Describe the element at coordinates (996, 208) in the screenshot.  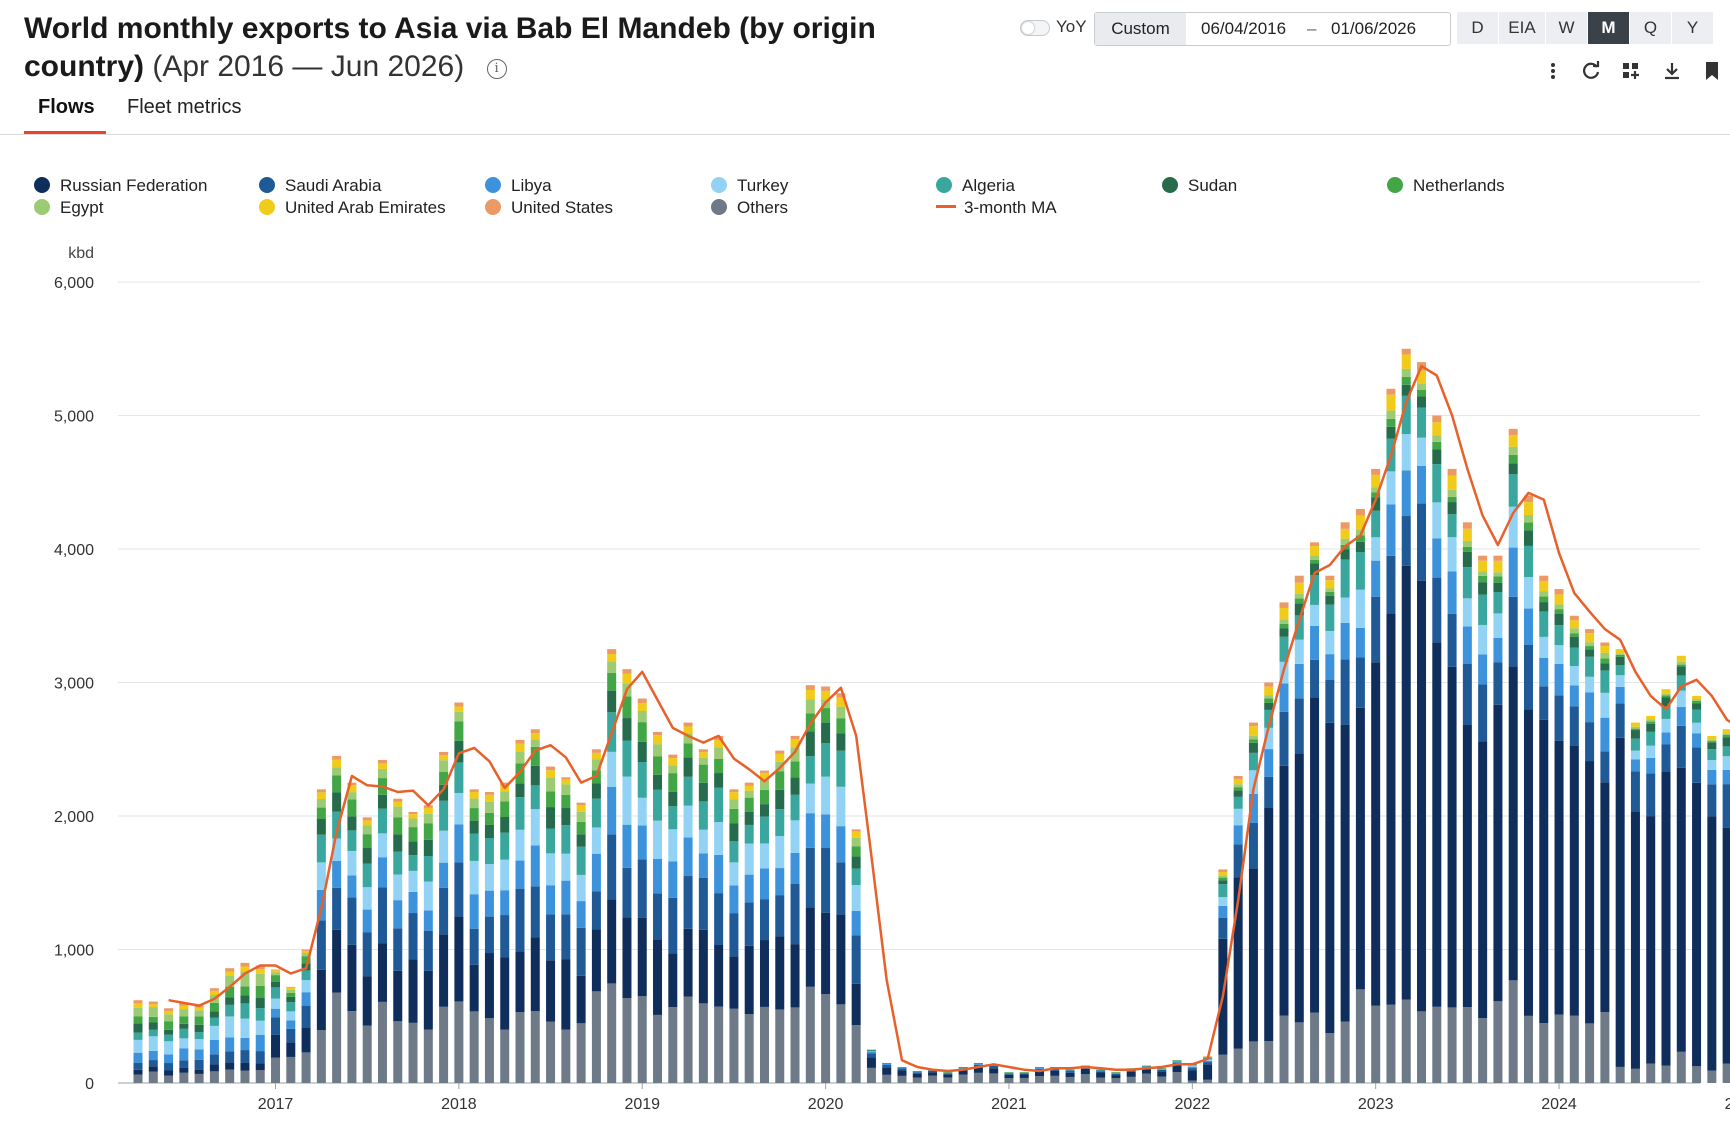
I see `legend-item-3-month-ma: 3-month MA` at that location.